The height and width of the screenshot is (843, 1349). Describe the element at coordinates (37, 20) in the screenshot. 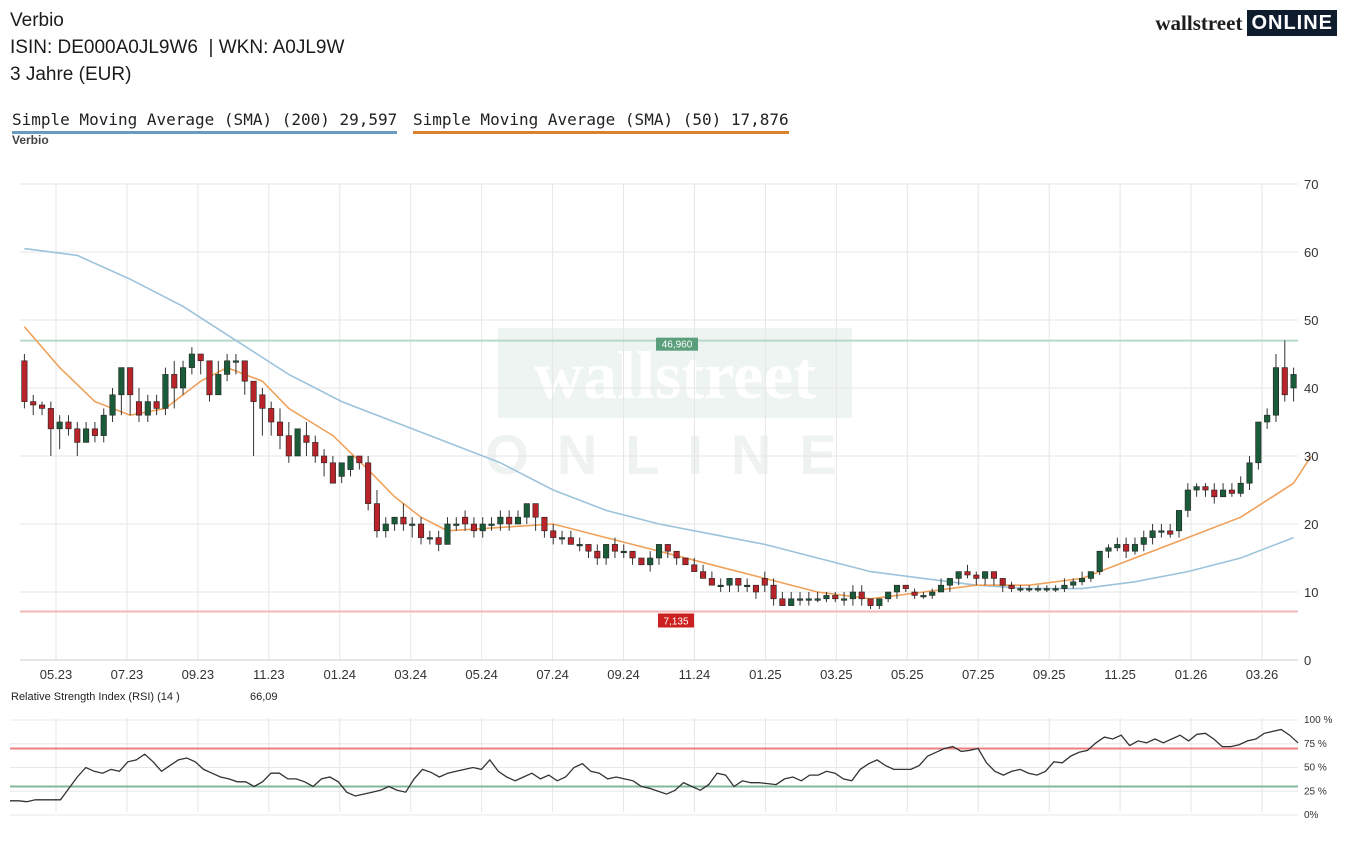

I see `stock-name: Verbio` at that location.